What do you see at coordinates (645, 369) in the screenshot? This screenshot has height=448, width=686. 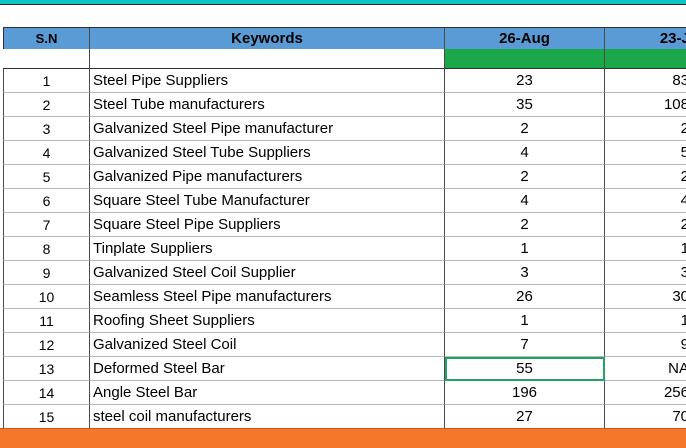 I see `value-cell-23-jul: NA` at bounding box center [645, 369].